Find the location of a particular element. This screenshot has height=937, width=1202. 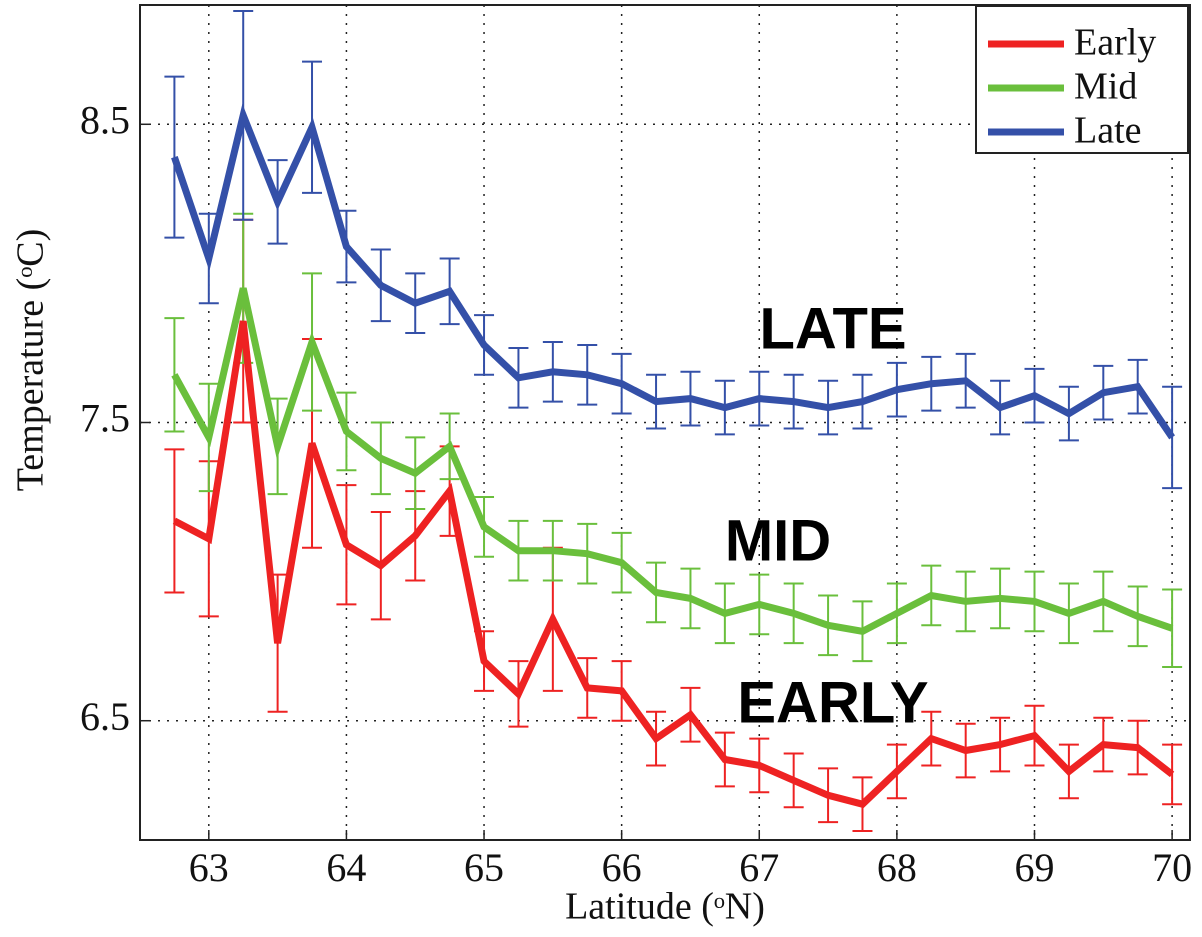

x-tick-label: 69 is located at coordinates (1034, 867).